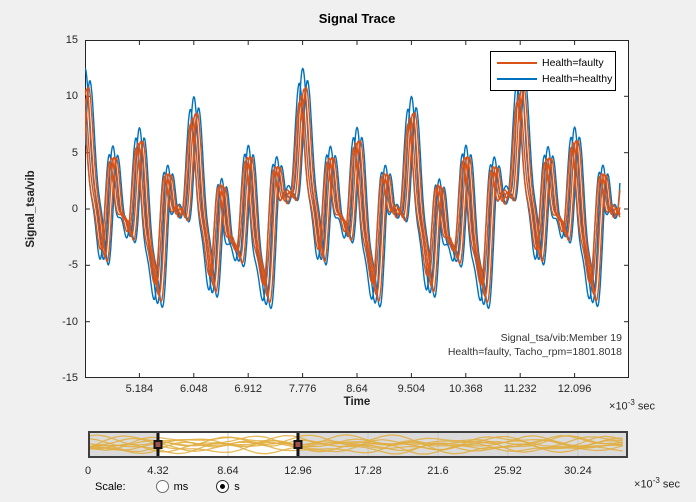 The height and width of the screenshot is (502, 696). I want to click on y-tick-label: -5, so click(73, 265).